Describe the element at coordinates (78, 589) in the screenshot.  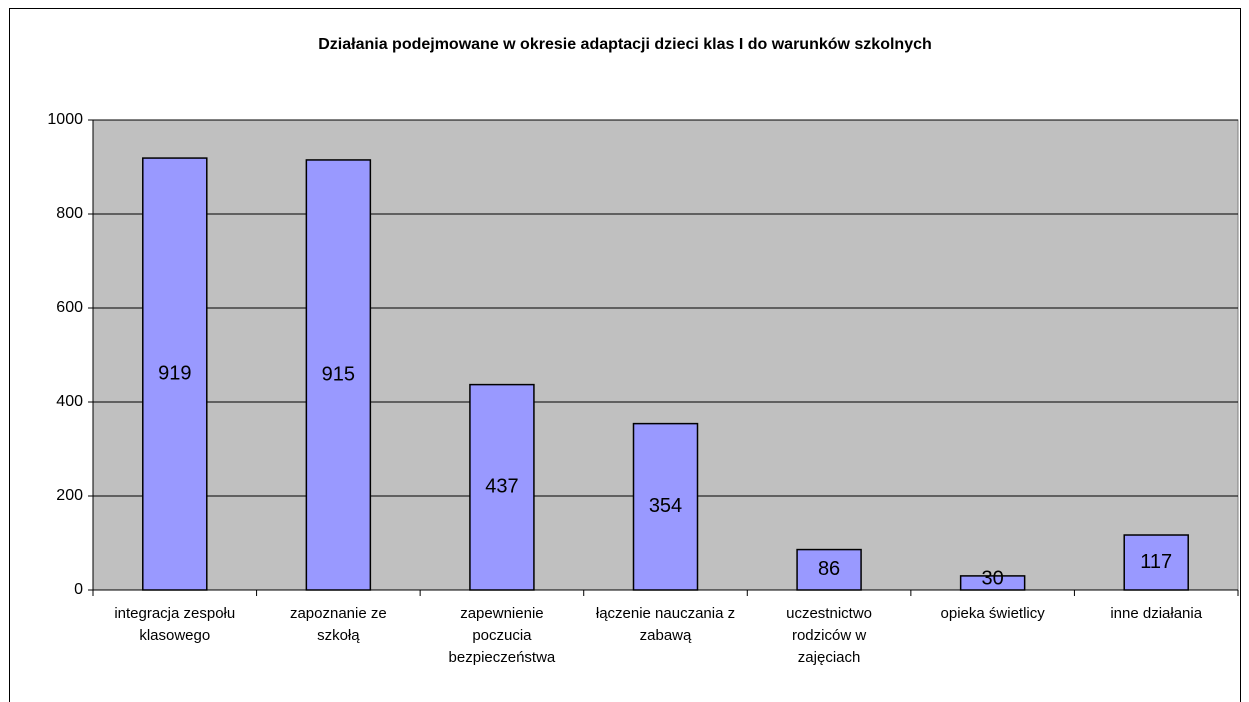
I see `y-tick-label: 0` at that location.